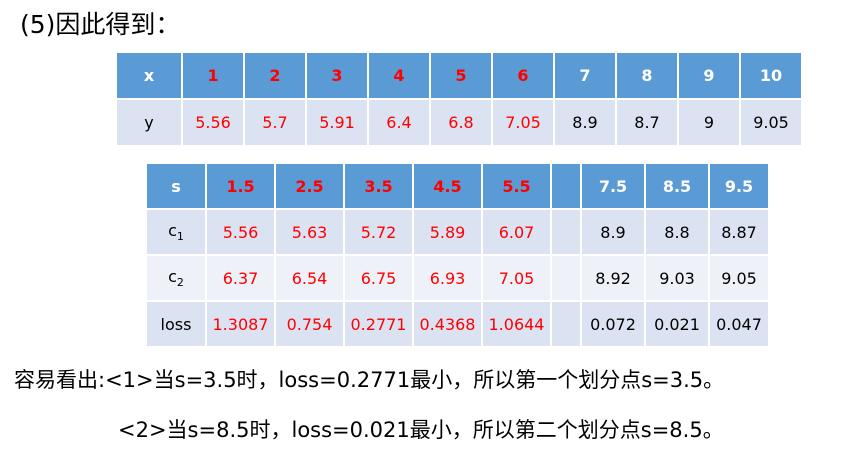 Image resolution: width=855 pixels, height=460 pixels. Describe the element at coordinates (613, 232) in the screenshot. I see `c1-value-cell: 8.9` at that location.